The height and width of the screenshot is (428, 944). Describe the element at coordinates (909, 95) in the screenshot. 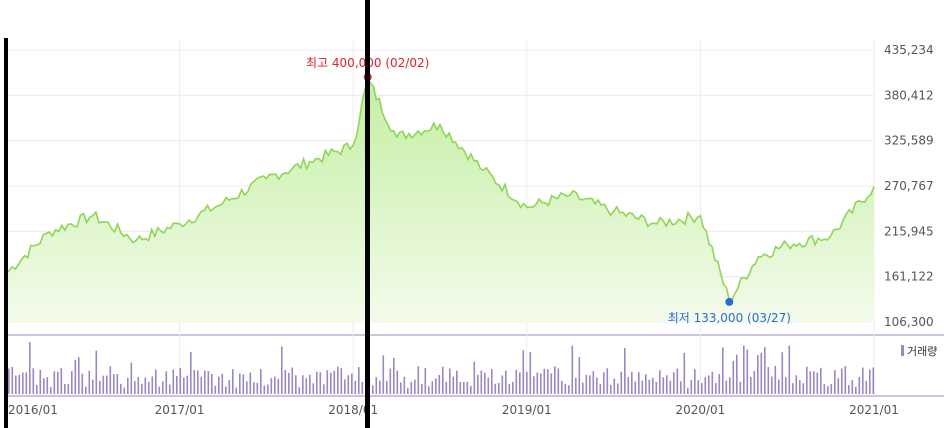

I see `y-tick-label: 380,412` at that location.